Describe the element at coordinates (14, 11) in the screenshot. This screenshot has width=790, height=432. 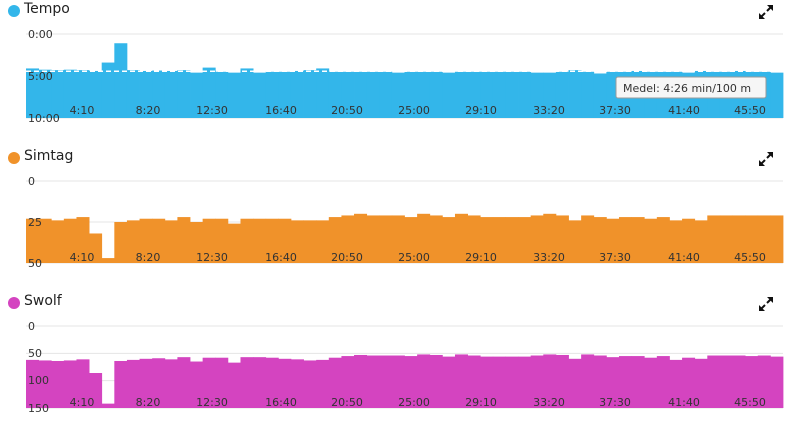
I see `tempo-legend-dot` at that location.